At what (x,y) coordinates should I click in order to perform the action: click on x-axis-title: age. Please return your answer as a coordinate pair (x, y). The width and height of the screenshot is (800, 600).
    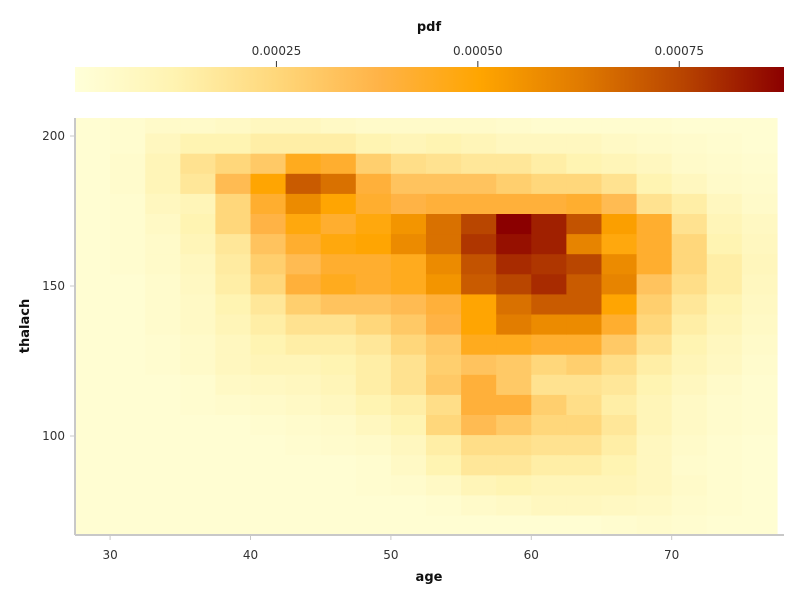
    Looking at the image, I should click on (429, 577).